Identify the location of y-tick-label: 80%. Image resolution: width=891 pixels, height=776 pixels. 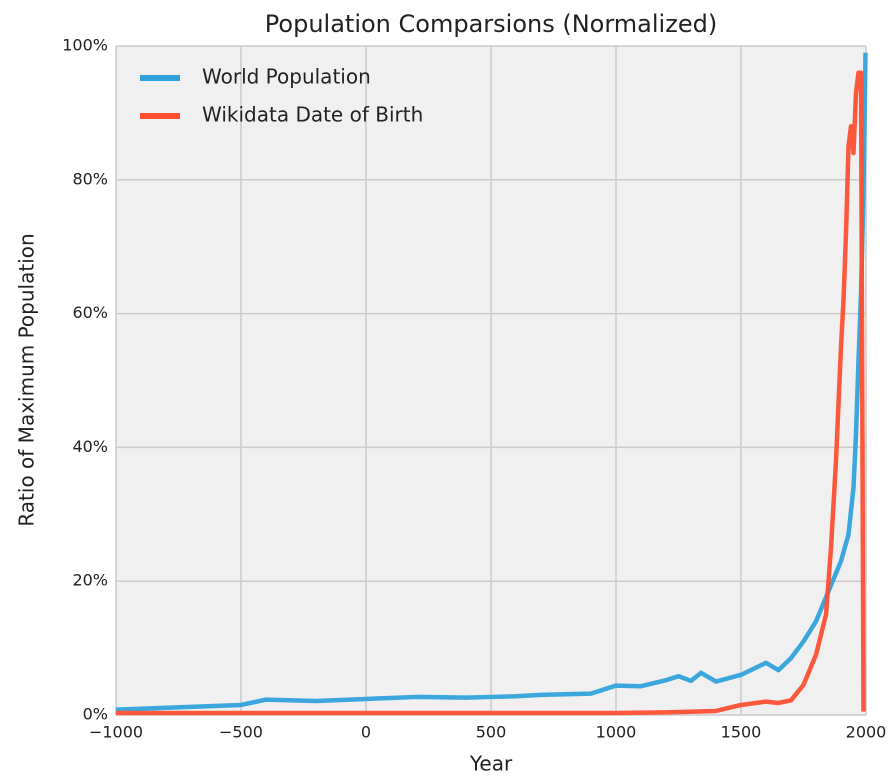
(90, 178).